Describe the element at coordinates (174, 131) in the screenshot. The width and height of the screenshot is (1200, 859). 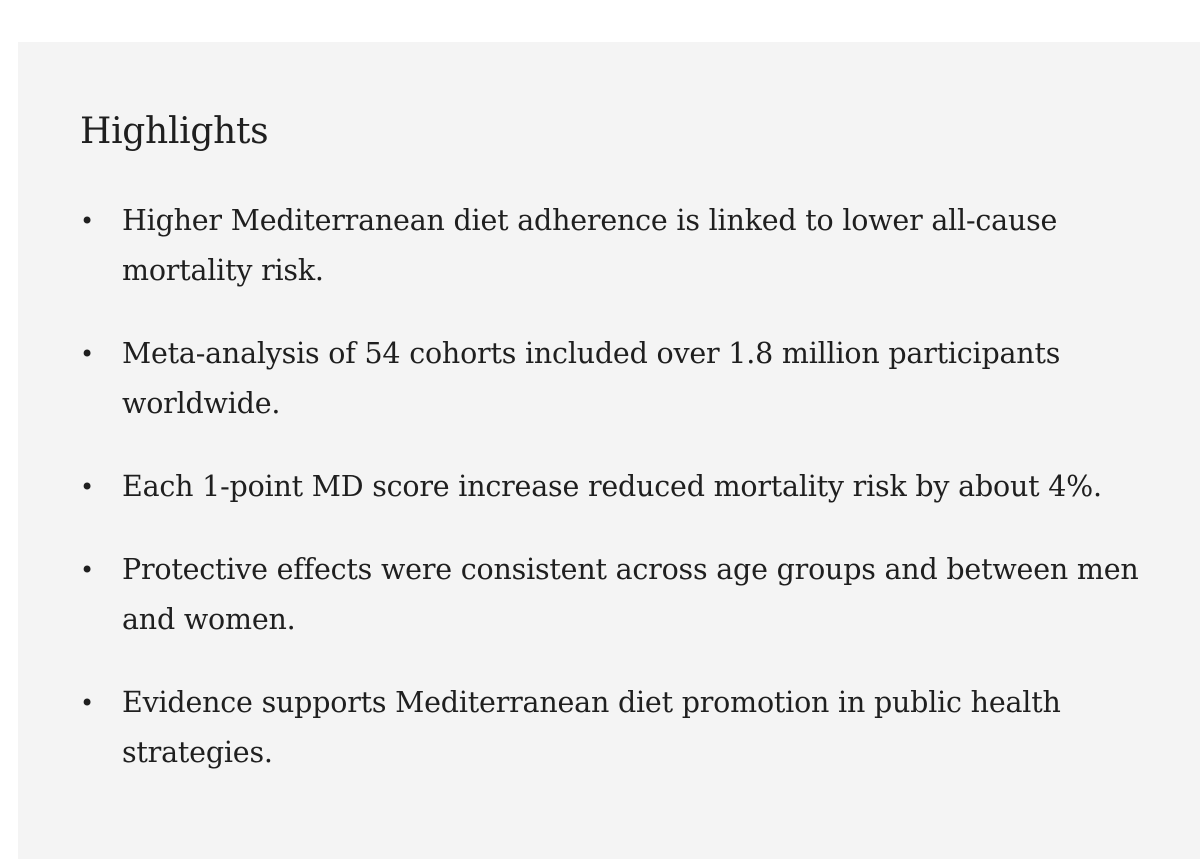
I see `highlights-heading: Highlights` at that location.